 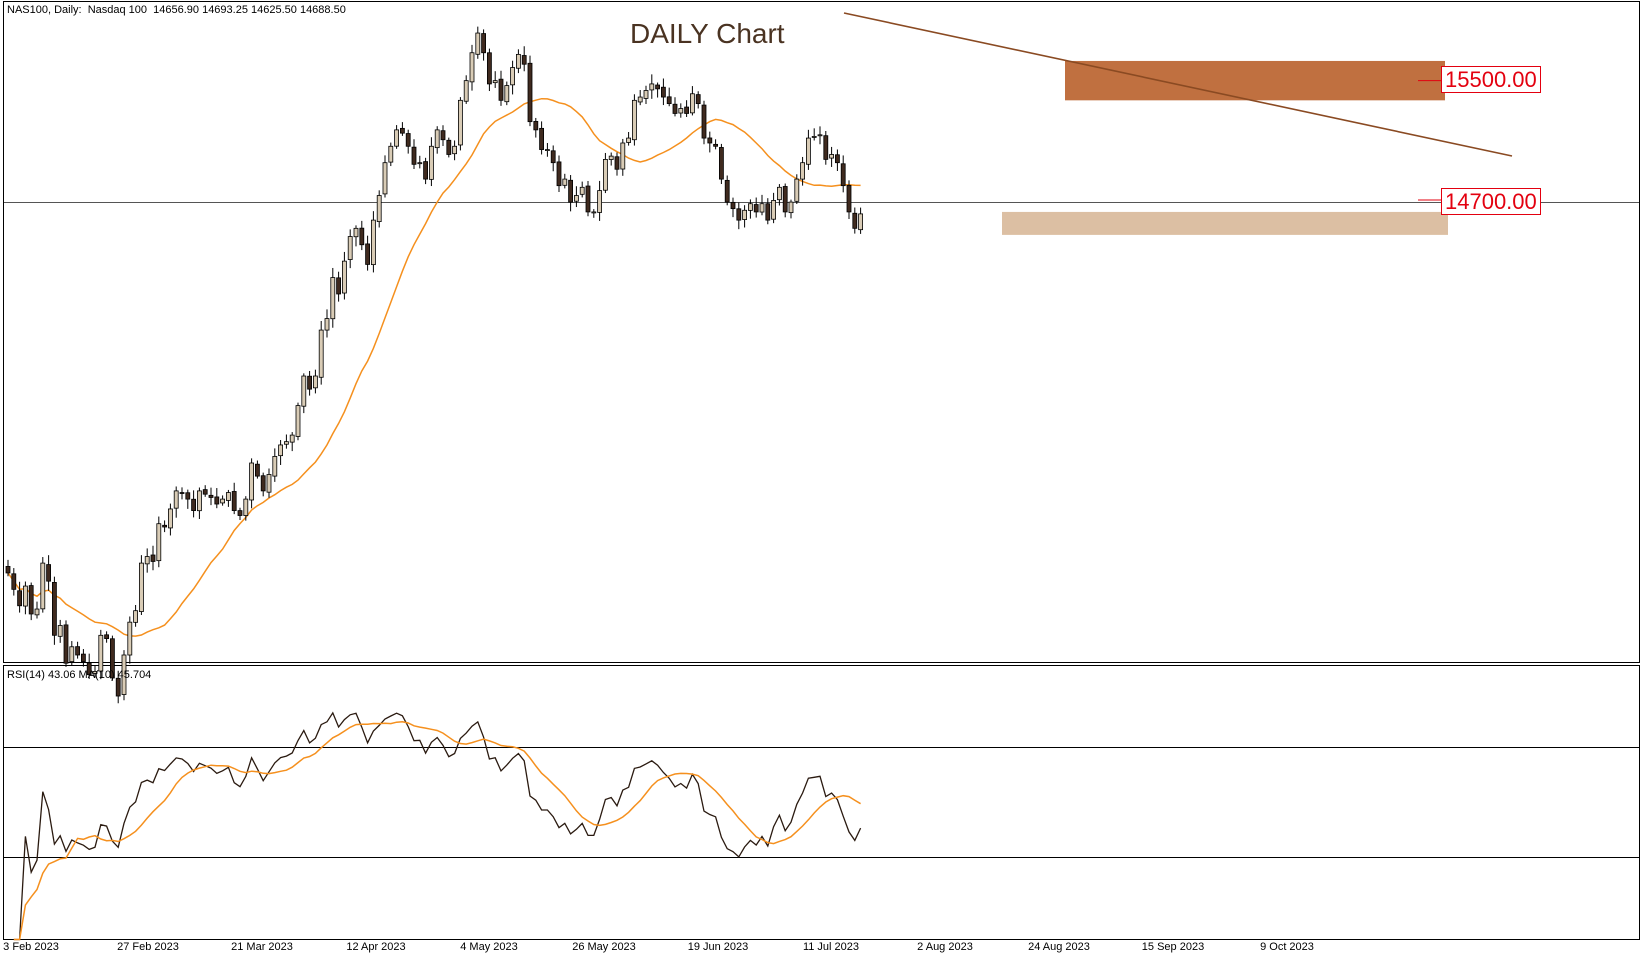 I want to click on x-axis-label: 2 Aug 2023, so click(x=945, y=947).